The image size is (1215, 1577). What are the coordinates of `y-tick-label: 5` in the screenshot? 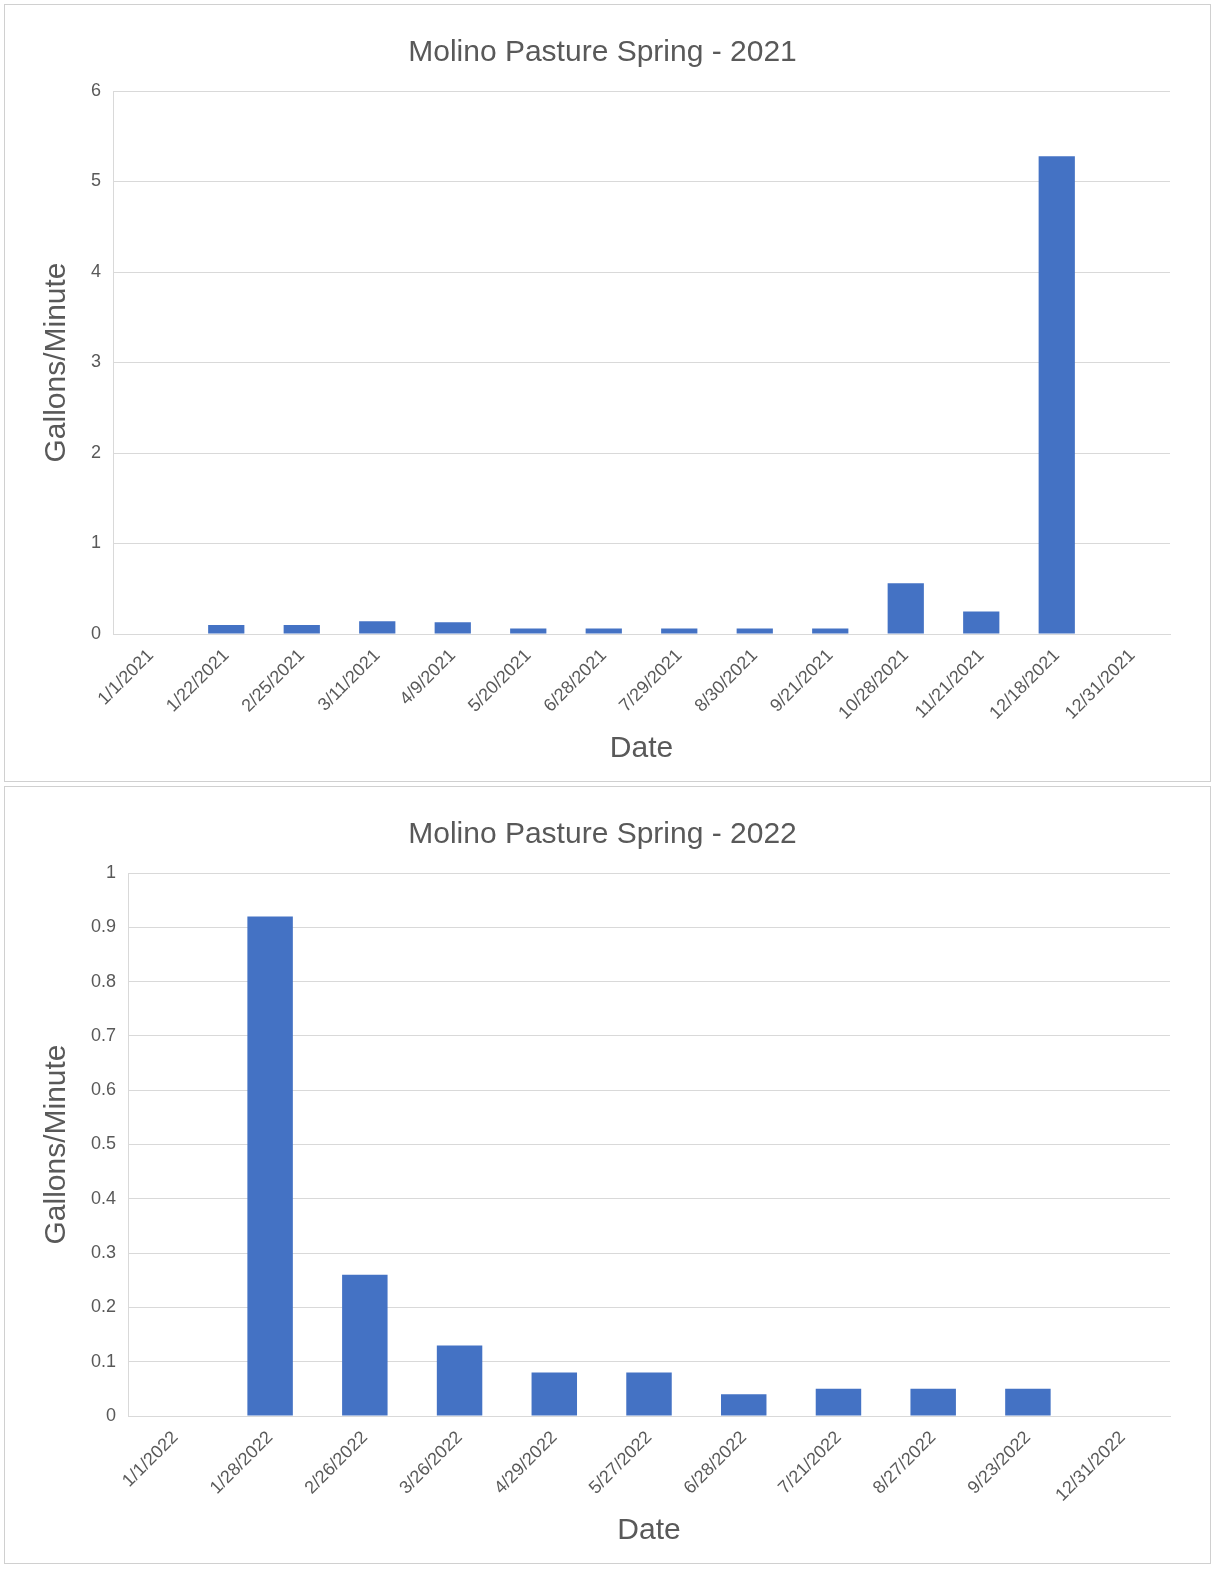 It's located at (96, 180).